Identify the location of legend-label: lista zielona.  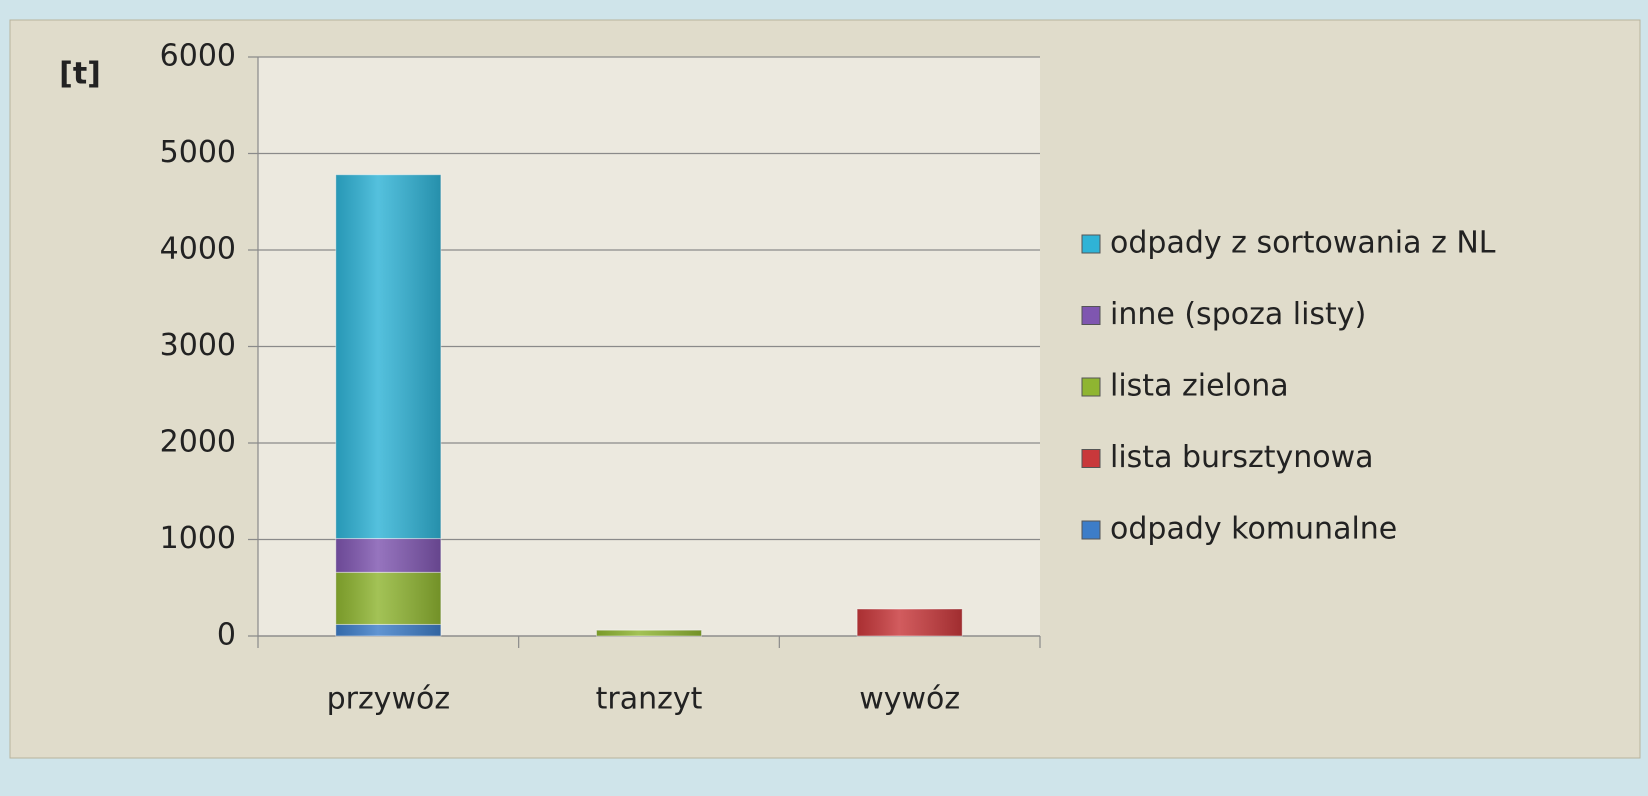
(1199, 386).